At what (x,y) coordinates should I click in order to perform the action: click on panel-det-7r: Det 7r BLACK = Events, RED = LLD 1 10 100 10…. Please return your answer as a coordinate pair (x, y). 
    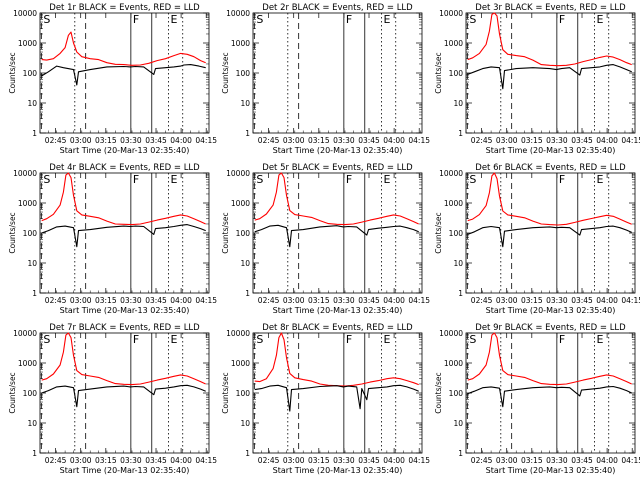
    Looking at the image, I should click on (112, 399).